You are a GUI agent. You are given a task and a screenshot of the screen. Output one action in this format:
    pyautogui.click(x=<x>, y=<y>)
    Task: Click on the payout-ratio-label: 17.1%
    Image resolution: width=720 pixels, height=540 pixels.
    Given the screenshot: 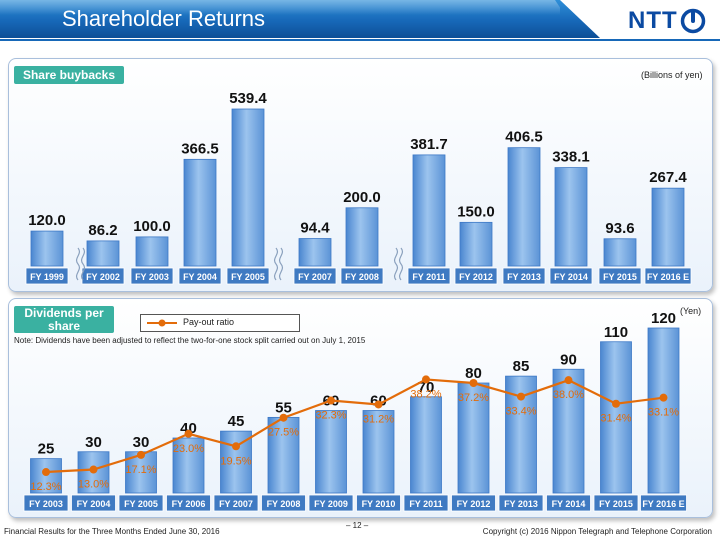 What is the action you would take?
    pyautogui.click(x=140, y=470)
    